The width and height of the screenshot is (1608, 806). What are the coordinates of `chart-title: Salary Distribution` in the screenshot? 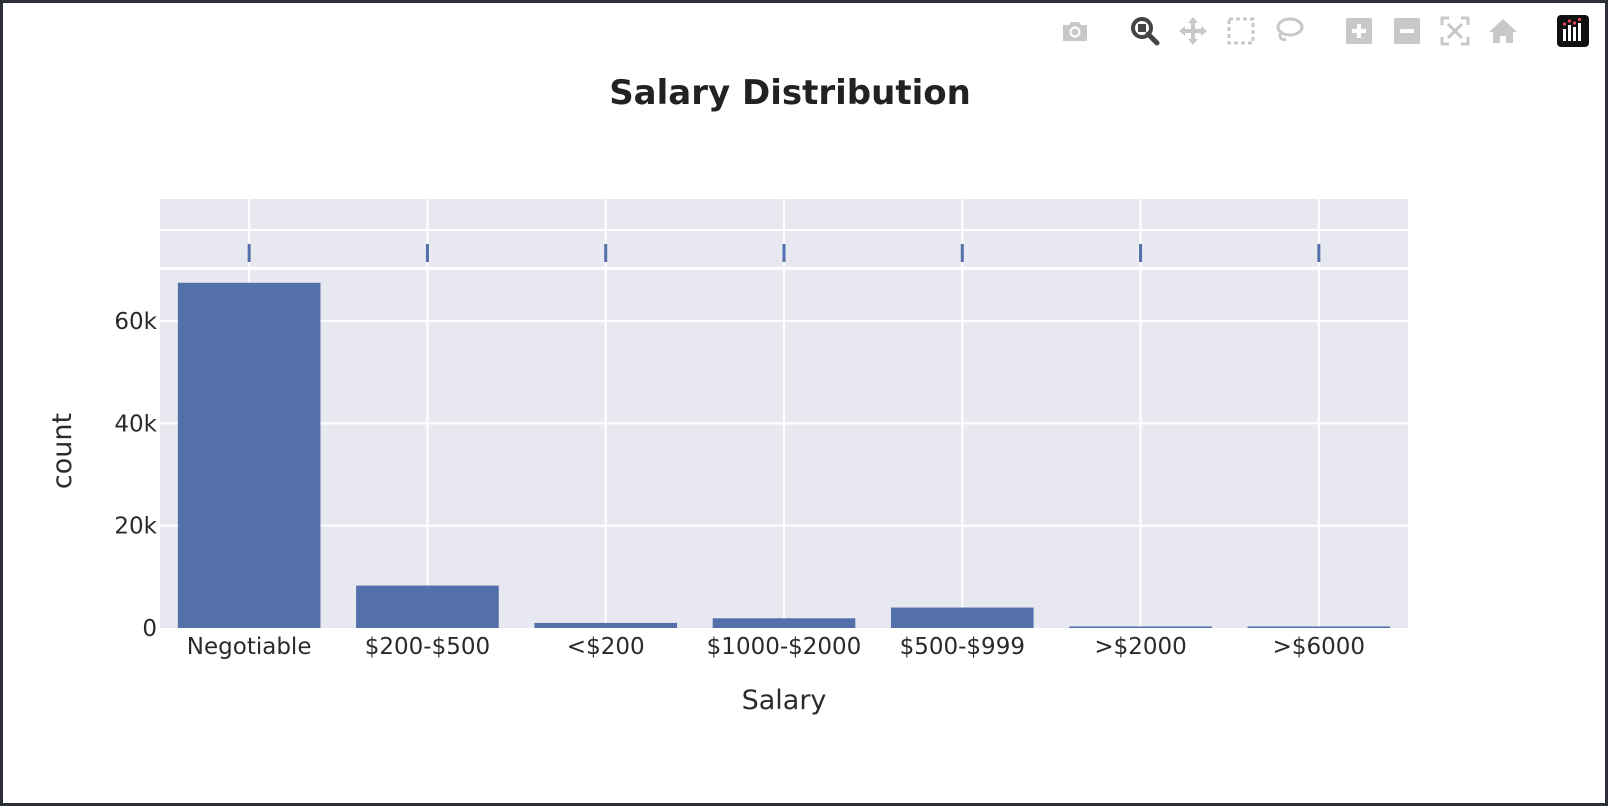 It's located at (790, 93).